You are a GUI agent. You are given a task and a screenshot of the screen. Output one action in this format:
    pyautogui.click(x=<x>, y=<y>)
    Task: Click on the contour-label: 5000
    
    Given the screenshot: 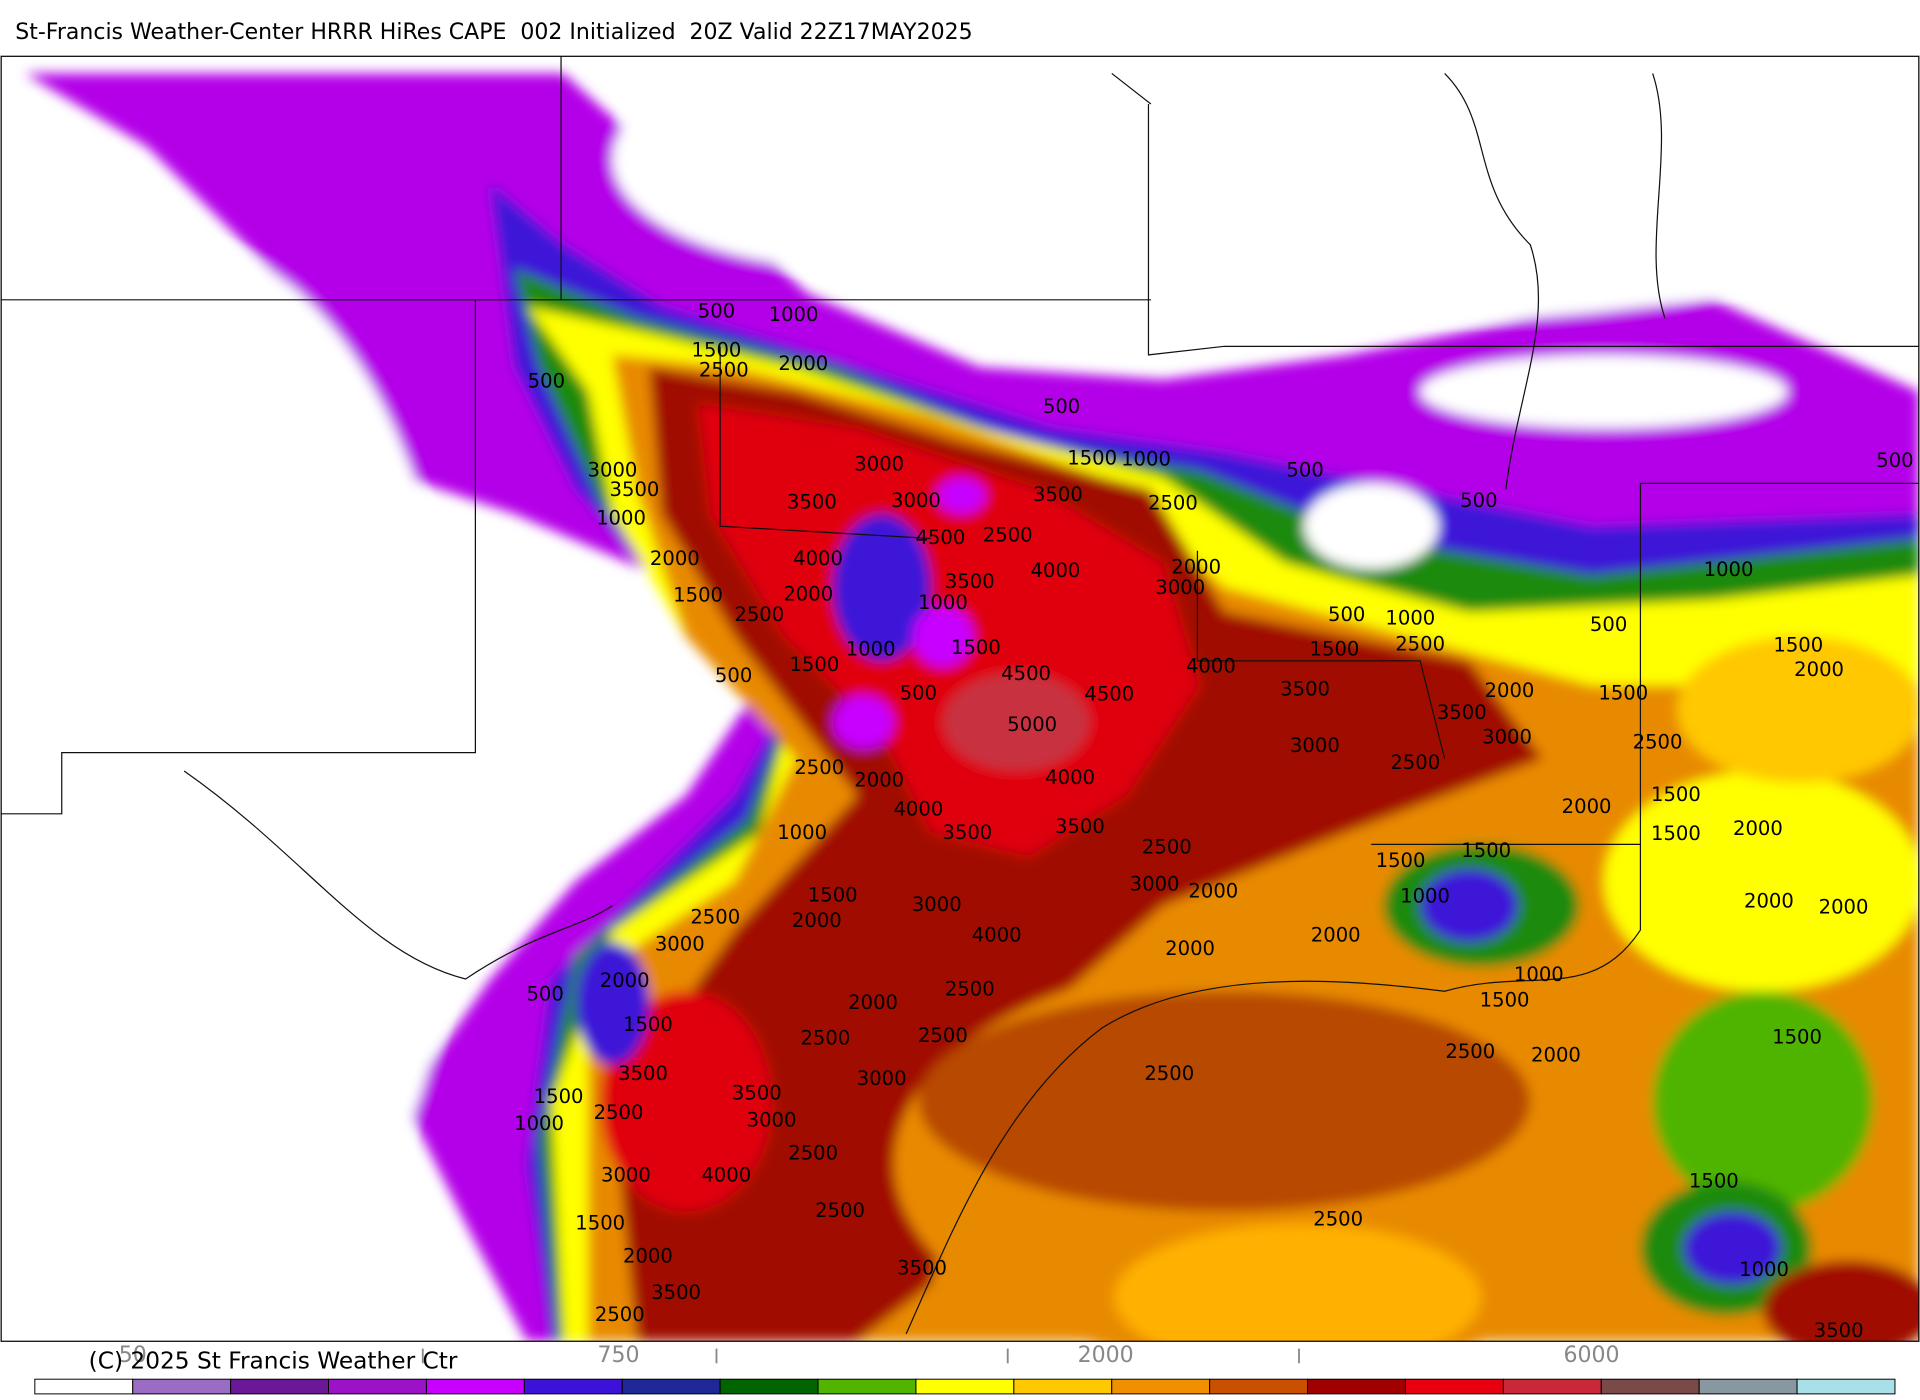 What is the action you would take?
    pyautogui.click(x=1032, y=724)
    